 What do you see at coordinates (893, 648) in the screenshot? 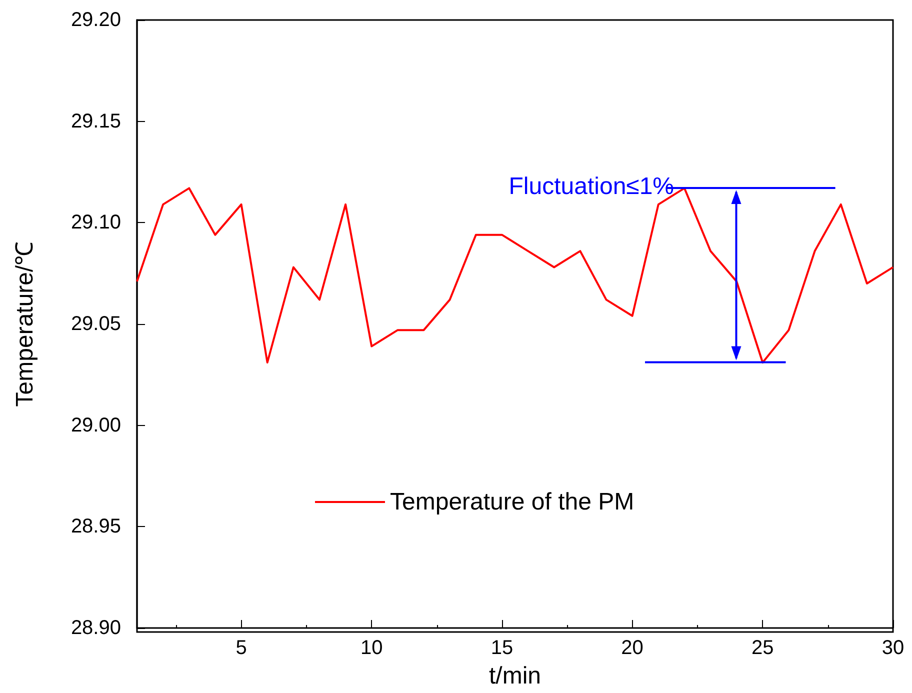
I see `x-tick-label: 30` at bounding box center [893, 648].